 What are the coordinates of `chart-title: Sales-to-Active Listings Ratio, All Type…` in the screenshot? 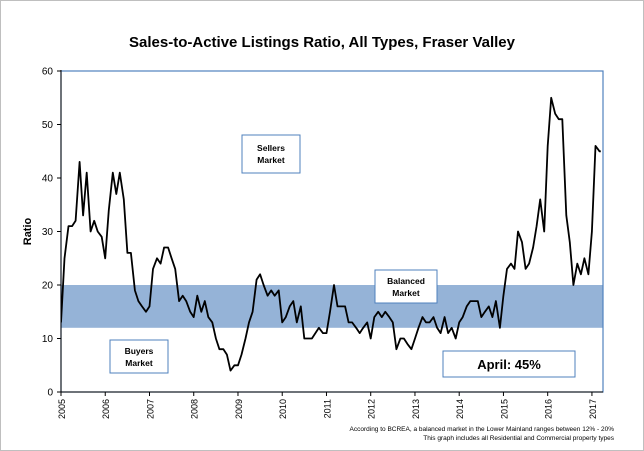 It's located at (322, 42).